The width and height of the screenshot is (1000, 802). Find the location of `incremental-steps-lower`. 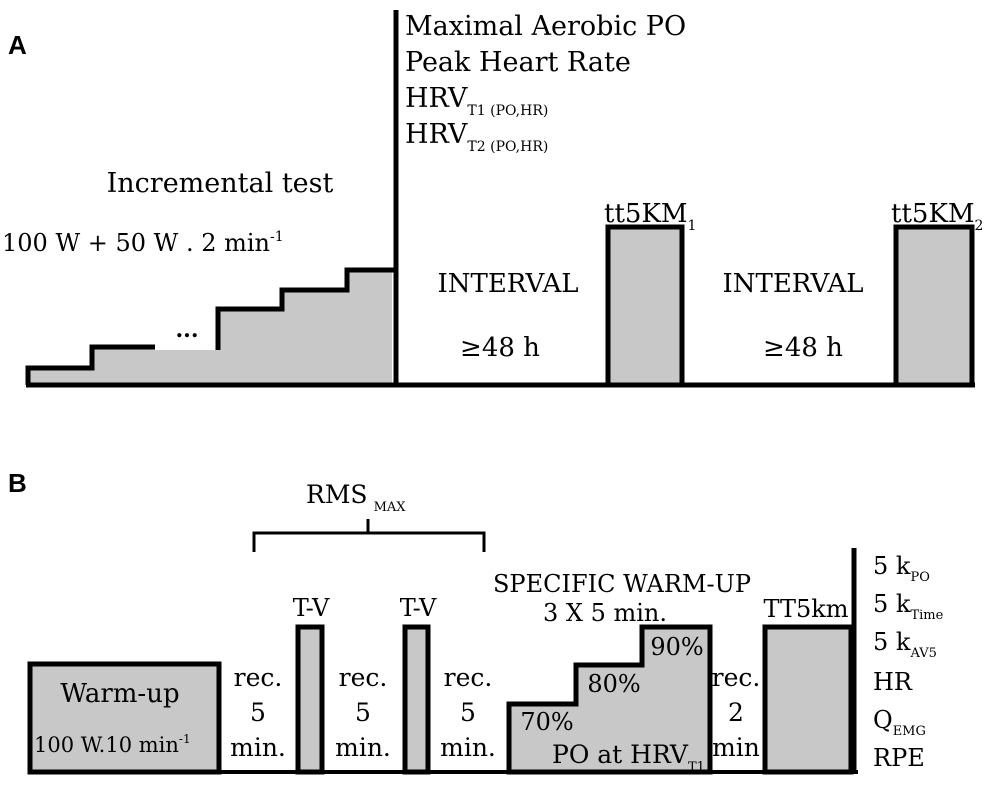

incremental-steps-lower is located at coordinates (90, 364).